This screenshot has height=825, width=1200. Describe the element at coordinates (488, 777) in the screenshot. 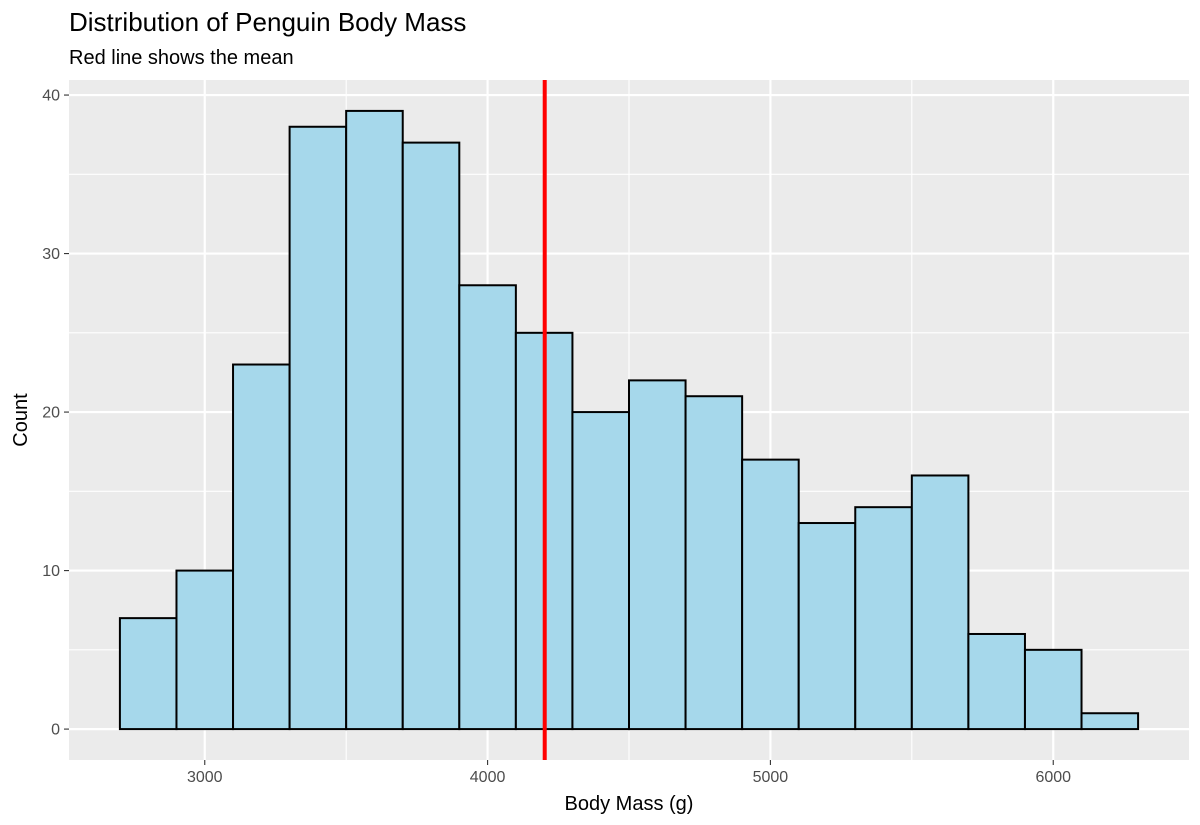

I see `x-tick-label: 4000` at that location.